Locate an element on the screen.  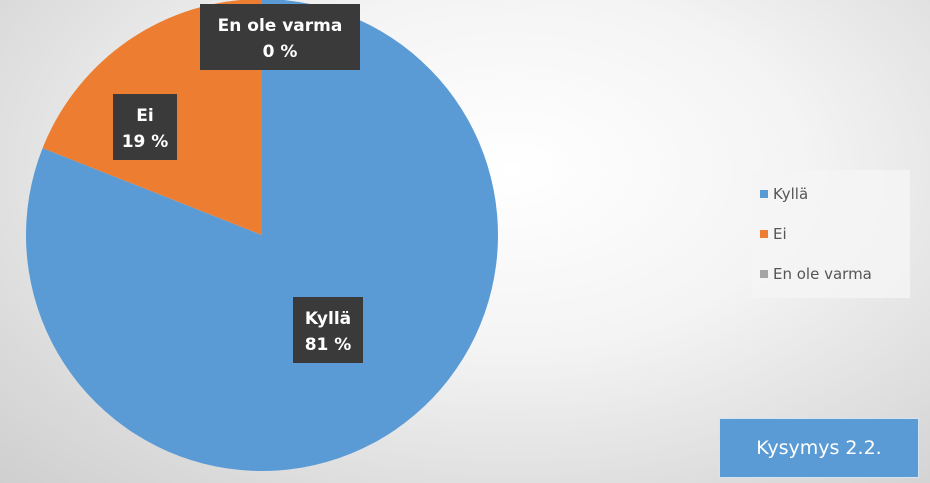
question-badge: Kysymys 2.2. is located at coordinates (819, 448).